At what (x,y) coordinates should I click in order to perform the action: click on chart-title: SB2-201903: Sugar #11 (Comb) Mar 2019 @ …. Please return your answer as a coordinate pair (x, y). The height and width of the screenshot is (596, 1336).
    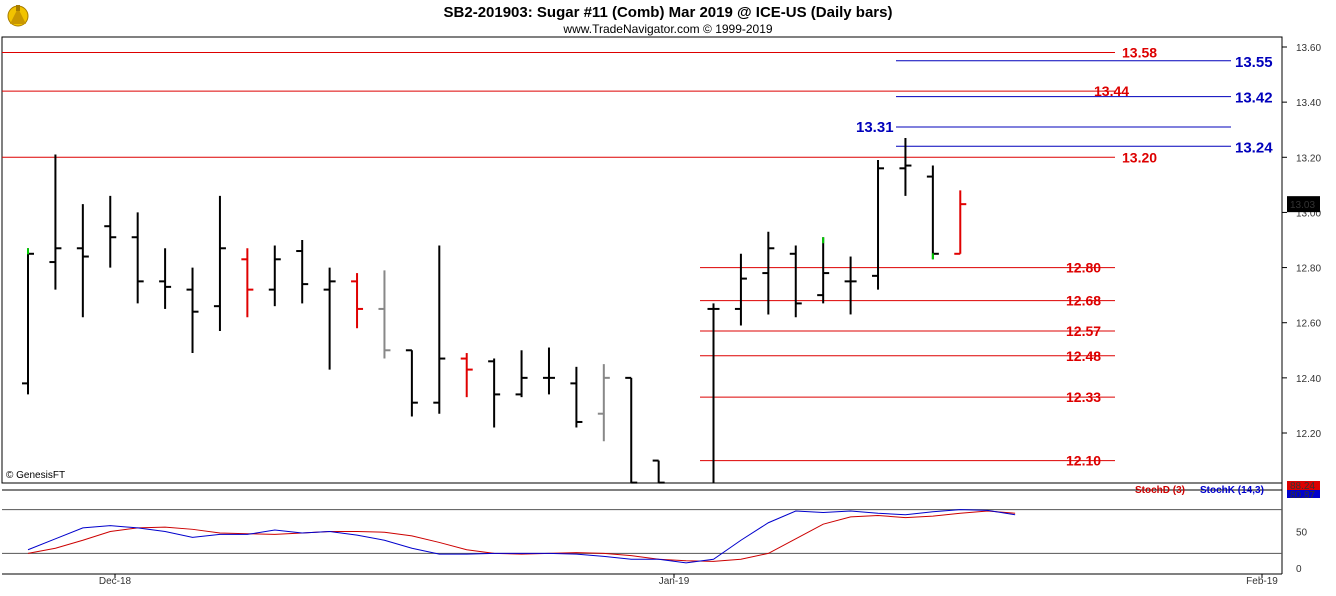
    Looking at the image, I should click on (668, 12).